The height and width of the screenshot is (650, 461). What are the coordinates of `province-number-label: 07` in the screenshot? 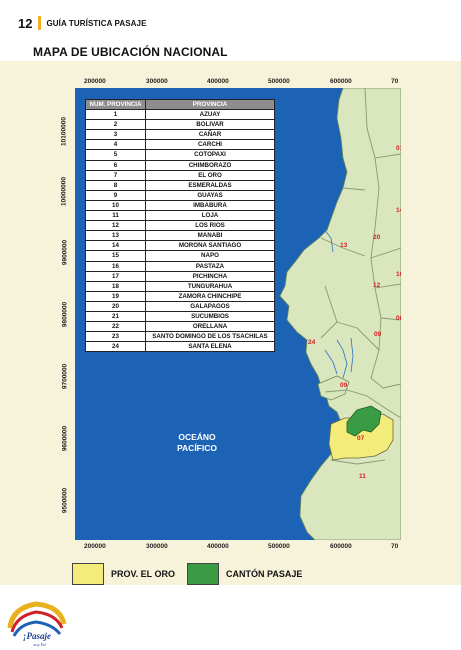 It's located at (361, 438).